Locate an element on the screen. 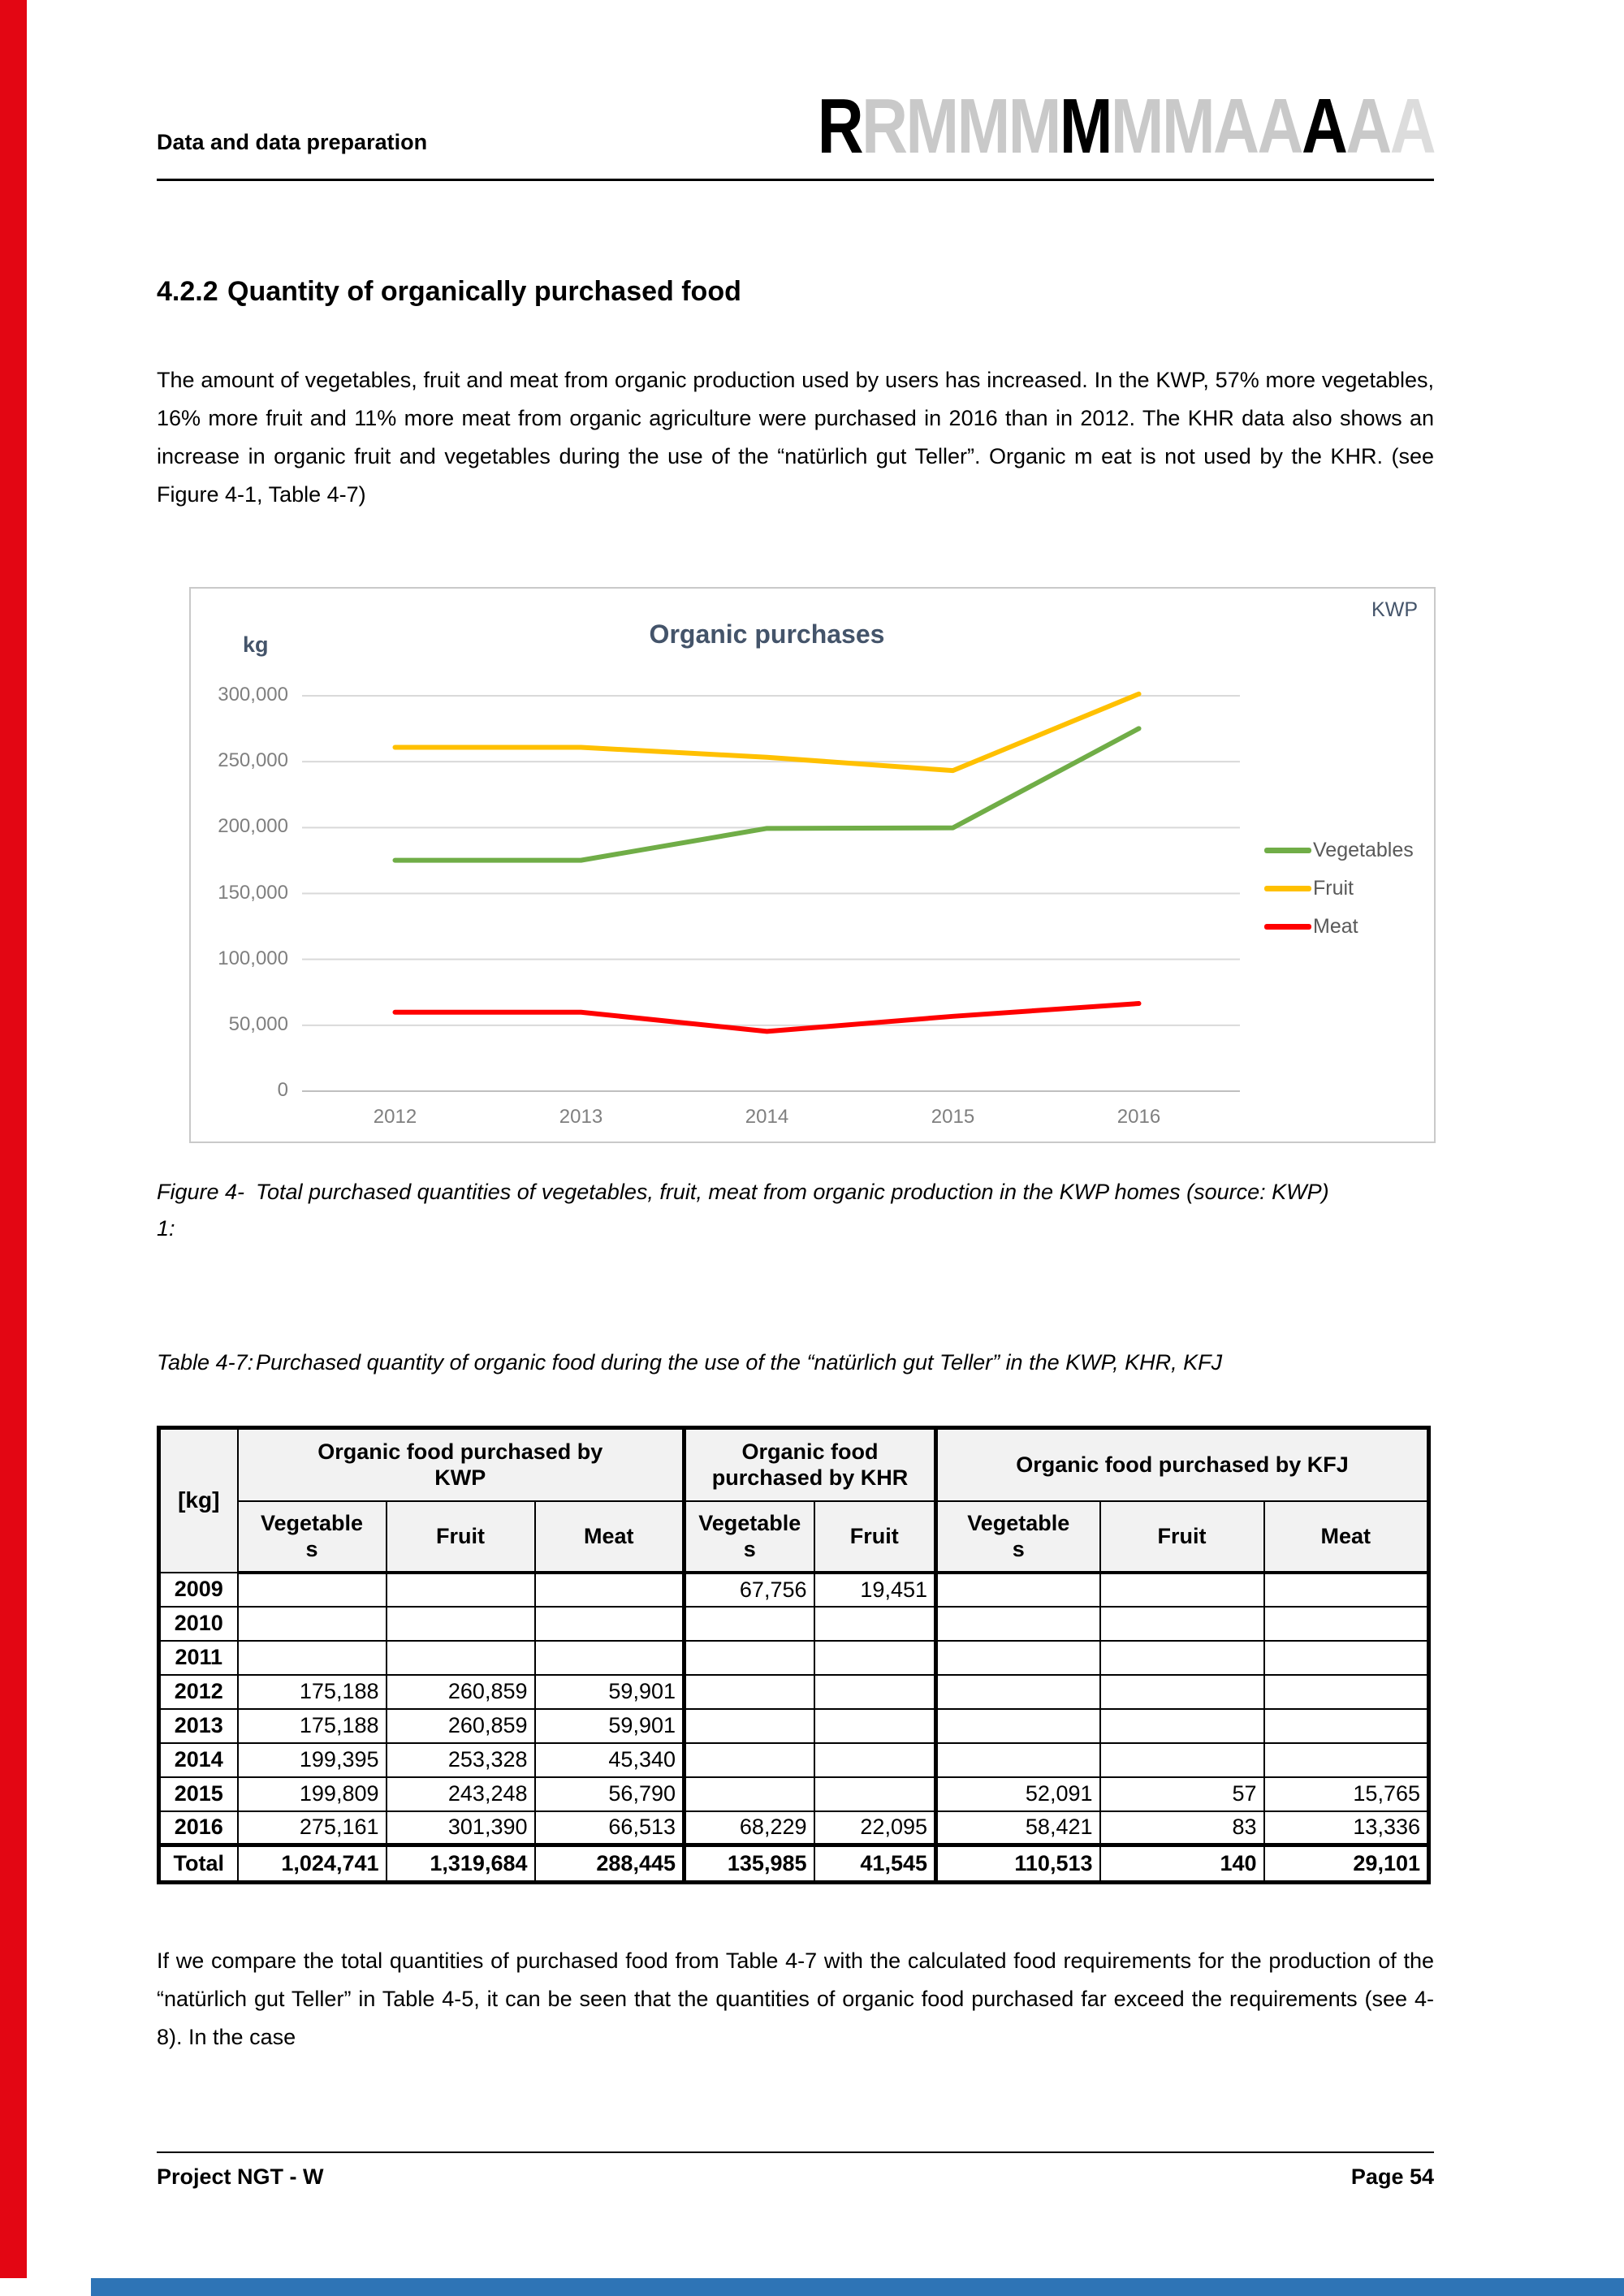 The width and height of the screenshot is (1624, 2296). table-row: 2009 67,756 19,451 is located at coordinates (794, 1589).